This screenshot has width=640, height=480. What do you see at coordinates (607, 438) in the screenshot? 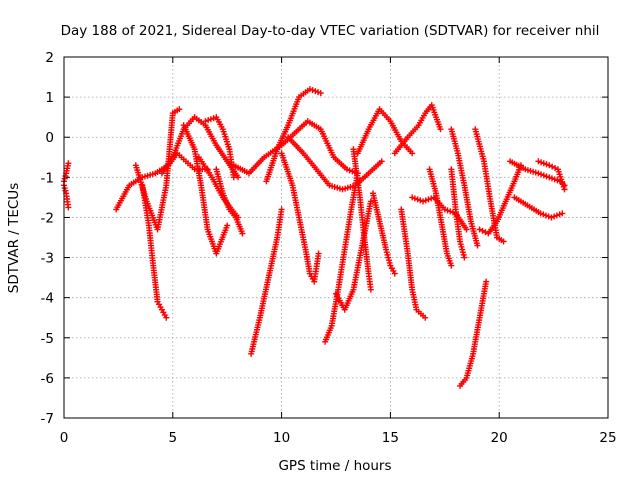
I see `x-tick-label: 25` at bounding box center [607, 438].